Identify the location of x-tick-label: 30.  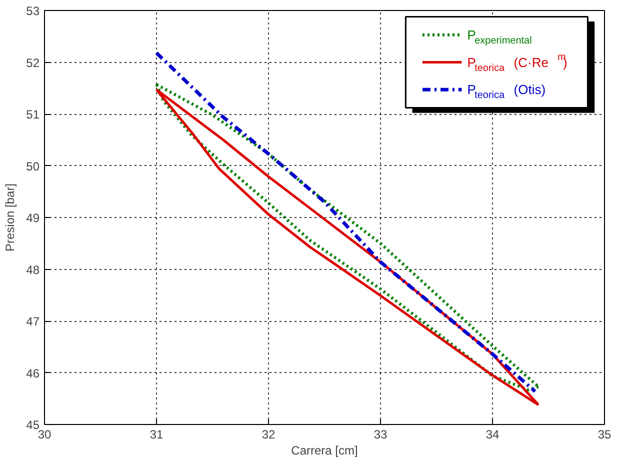
(45, 435).